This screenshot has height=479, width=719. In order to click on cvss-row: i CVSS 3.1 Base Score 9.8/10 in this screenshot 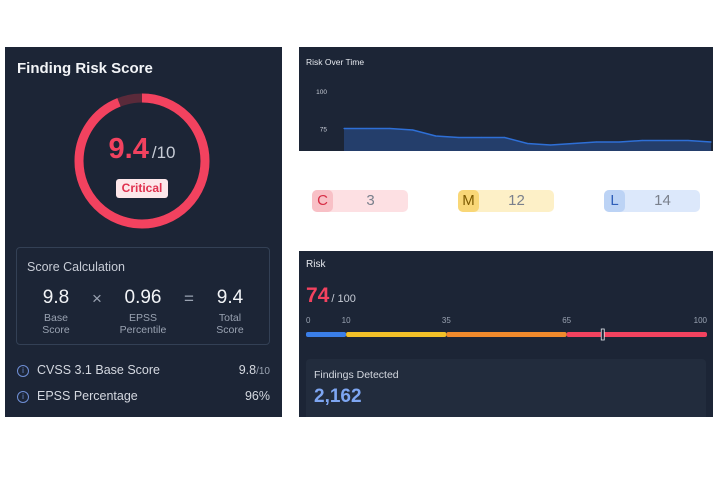, I will do `click(143, 372)`.